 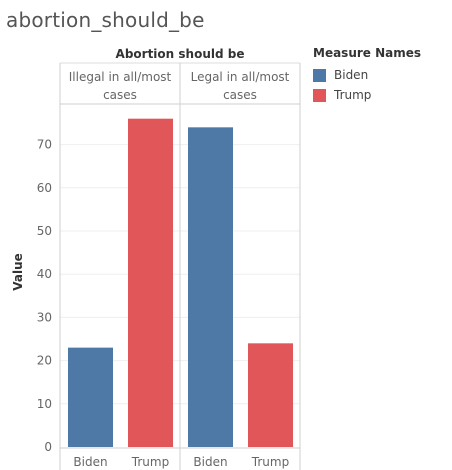 What do you see at coordinates (44, 145) in the screenshot?
I see `y-tick-label-70: 70` at bounding box center [44, 145].